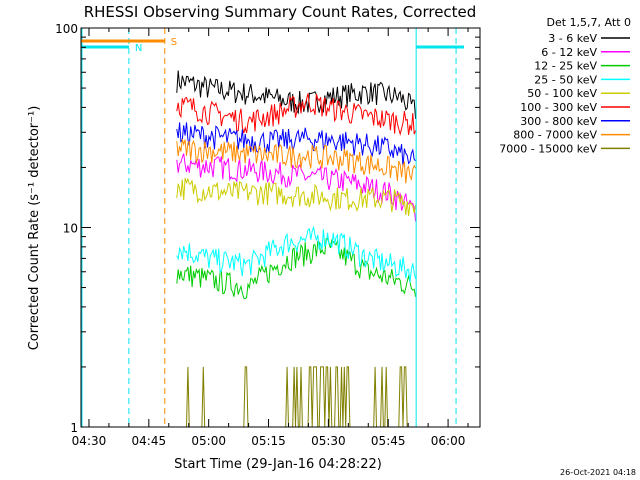 This screenshot has width=640, height=480. Describe the element at coordinates (138, 48) in the screenshot. I see `night-marker-label: N` at that location.